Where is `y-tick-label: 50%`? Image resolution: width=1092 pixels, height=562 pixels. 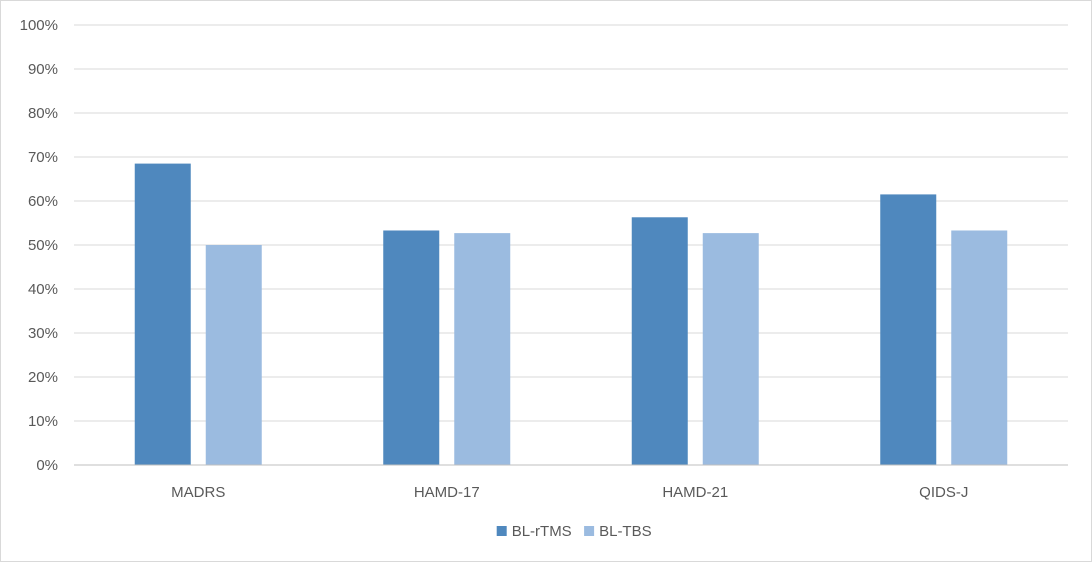 y-tick-label: 50% is located at coordinates (43, 245).